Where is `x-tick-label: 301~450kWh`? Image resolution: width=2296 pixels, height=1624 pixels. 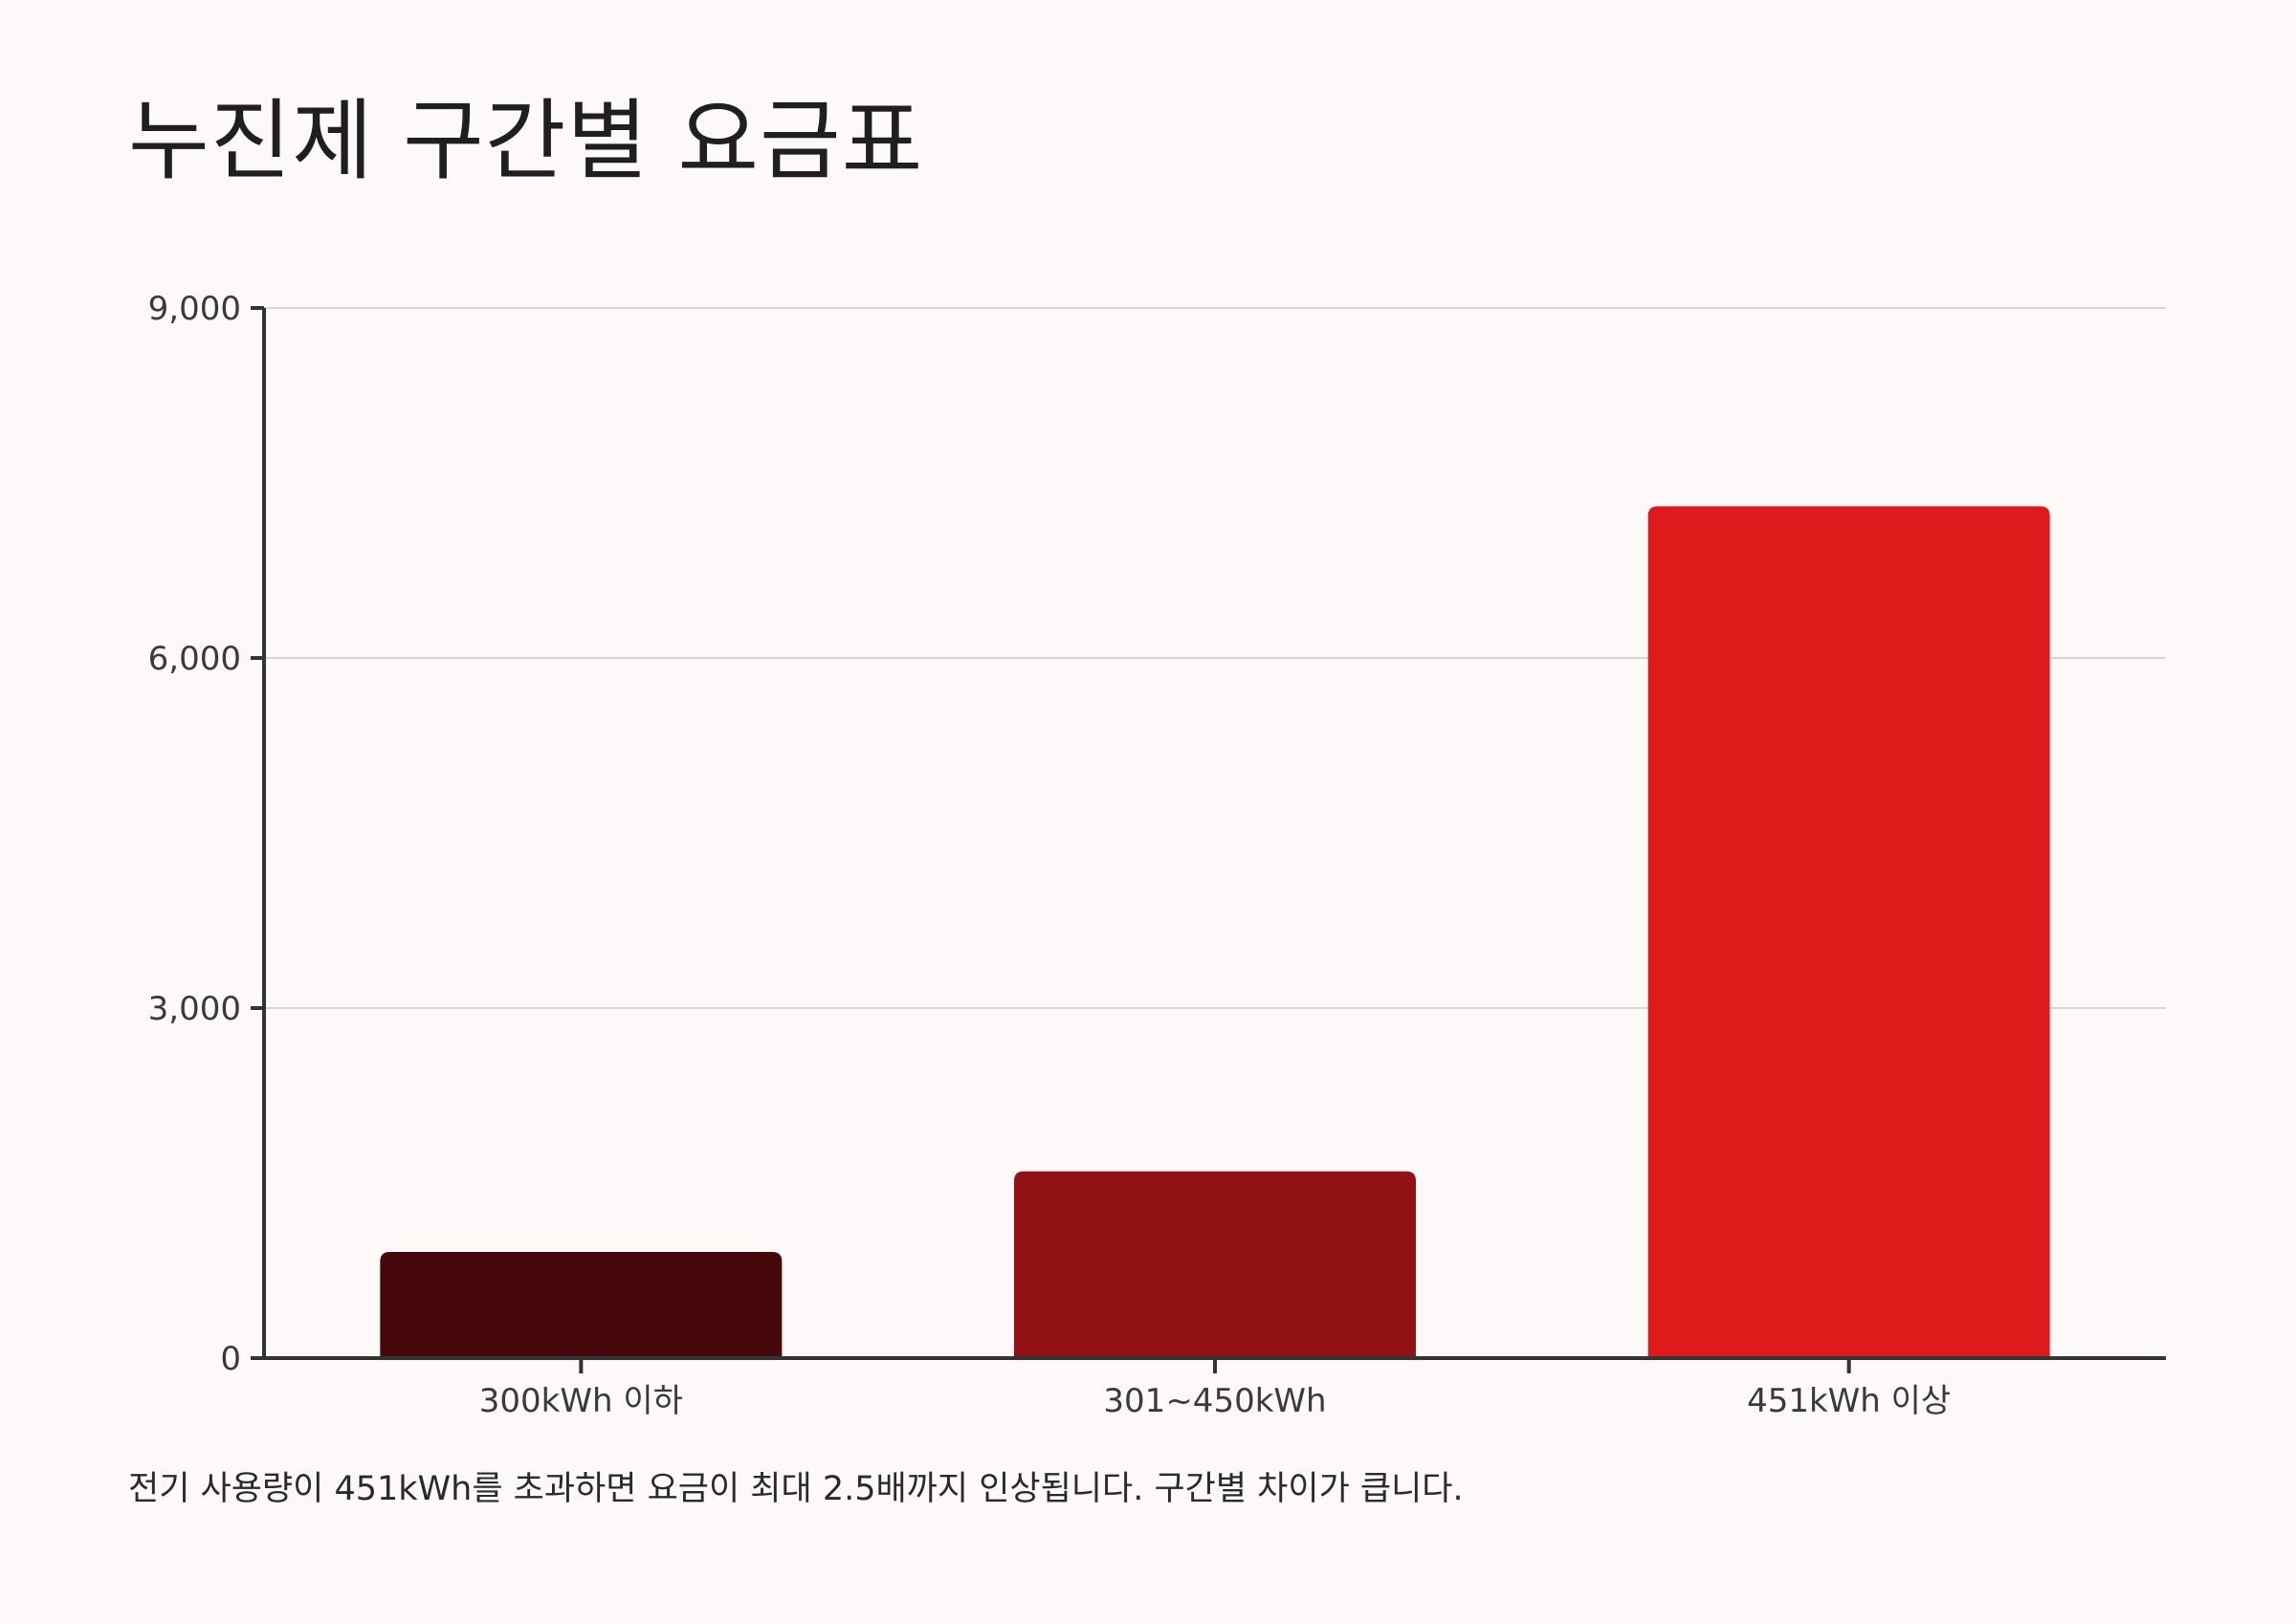
x-tick-label: 301~450kWh is located at coordinates (1214, 1401).